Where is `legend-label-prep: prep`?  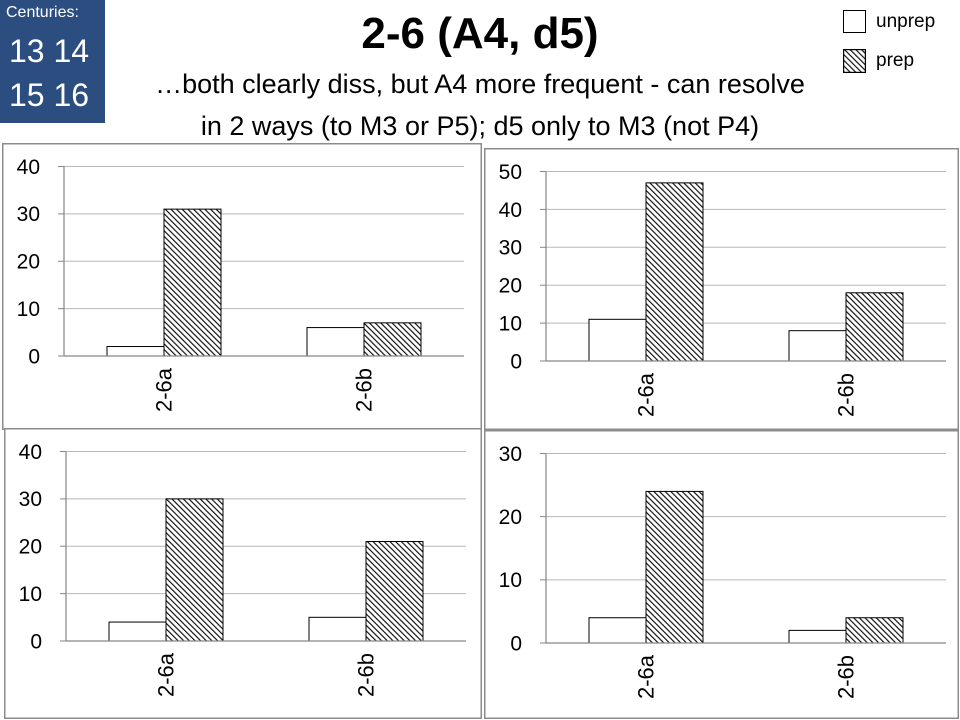
legend-label-prep: prep is located at coordinates (895, 60).